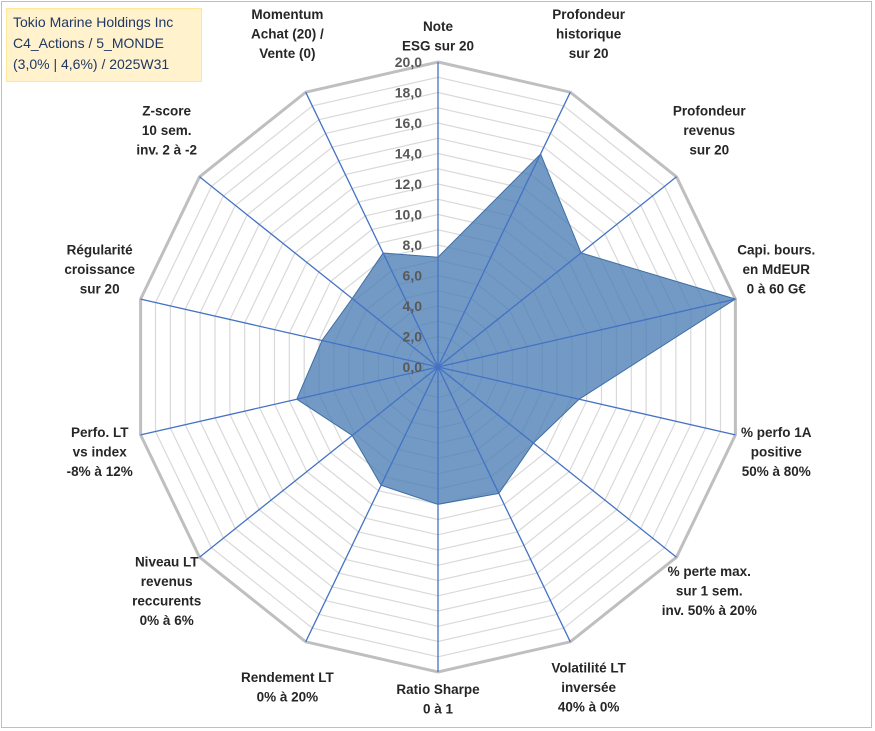  Describe the element at coordinates (413, 245) in the screenshot. I see `tick-label: 8,0` at that location.